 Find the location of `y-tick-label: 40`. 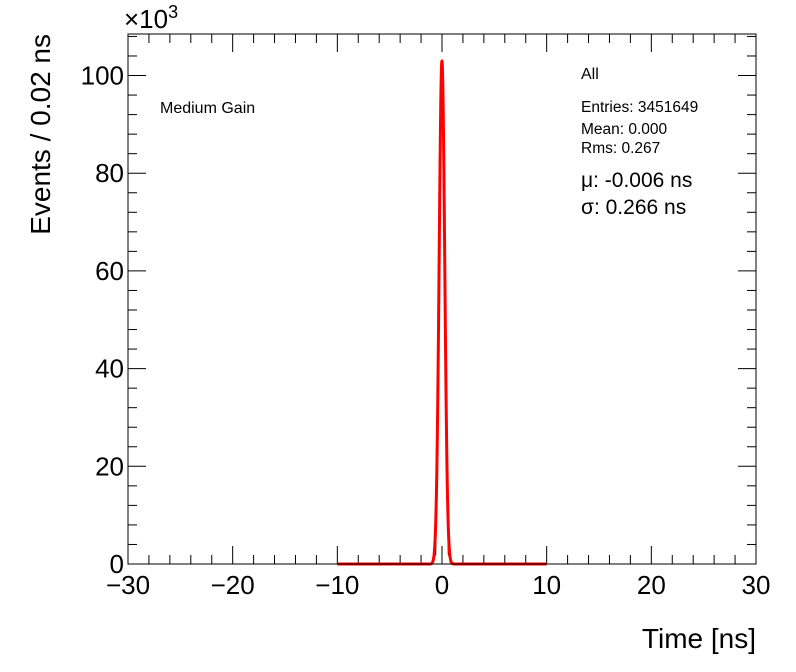

y-tick-label: 40 is located at coordinates (109, 369).